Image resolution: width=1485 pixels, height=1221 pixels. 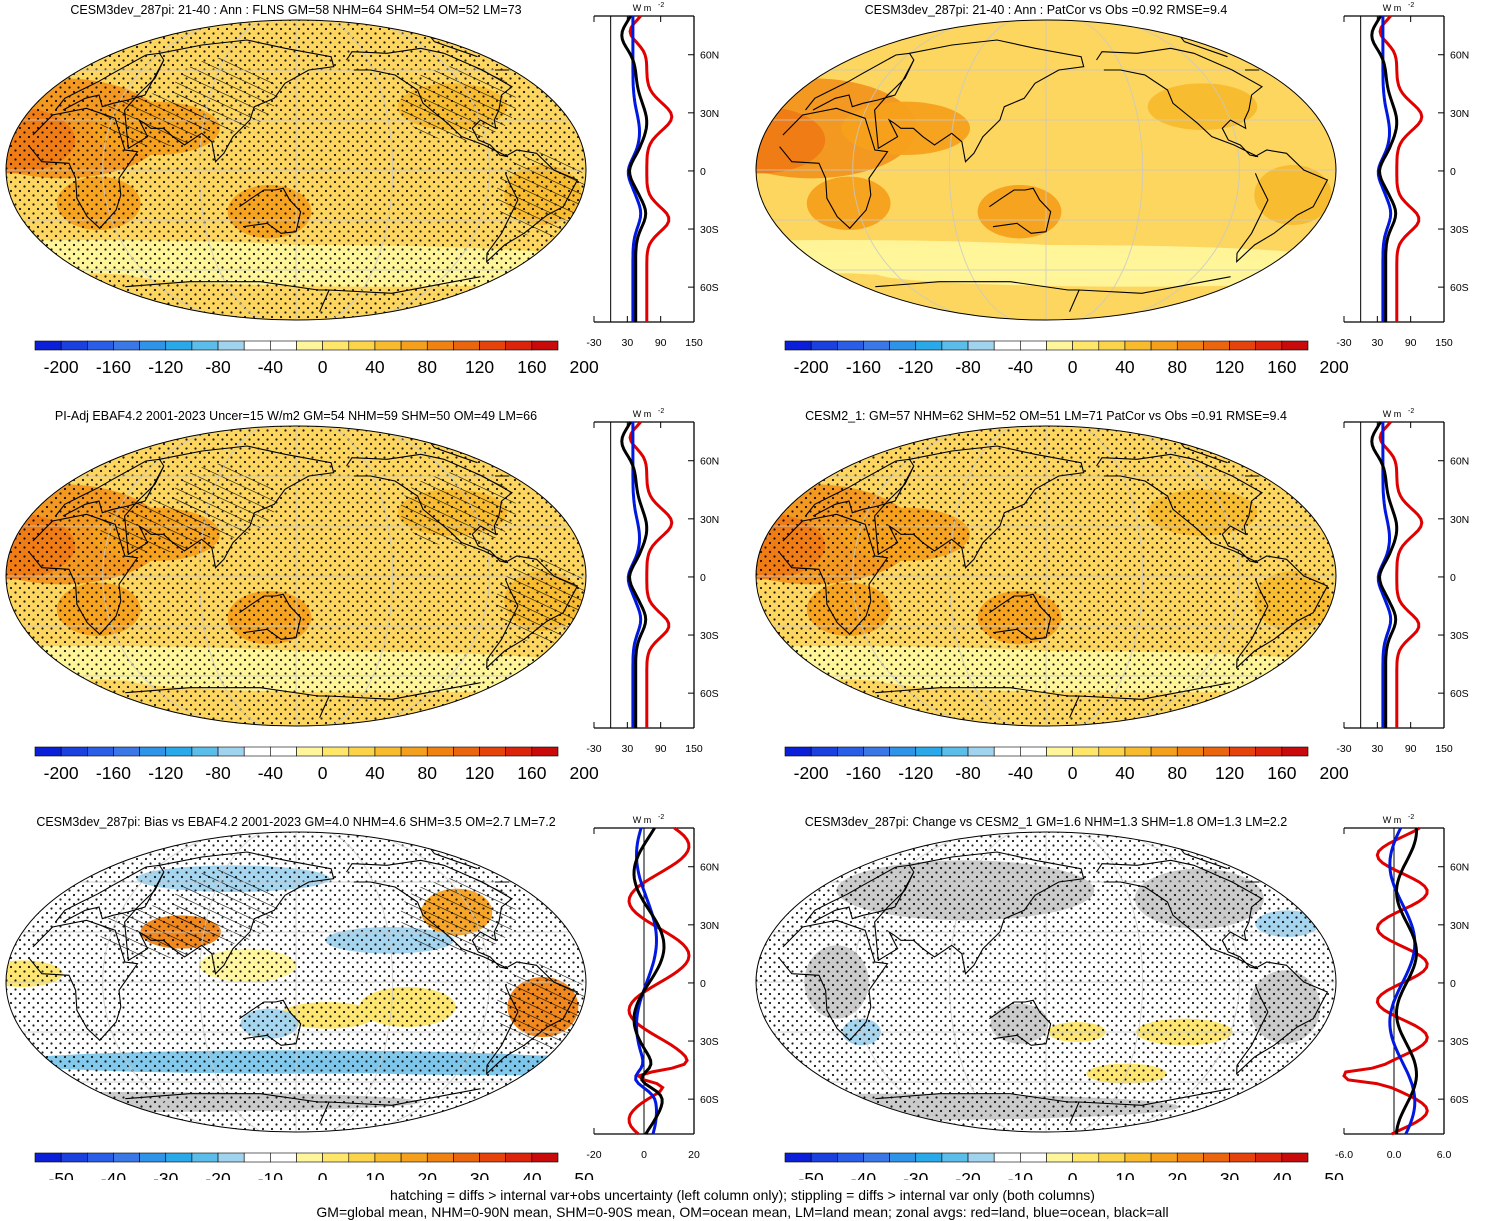 What do you see at coordinates (1334, 773) in the screenshot?
I see `colorbar-label: 200` at bounding box center [1334, 773].